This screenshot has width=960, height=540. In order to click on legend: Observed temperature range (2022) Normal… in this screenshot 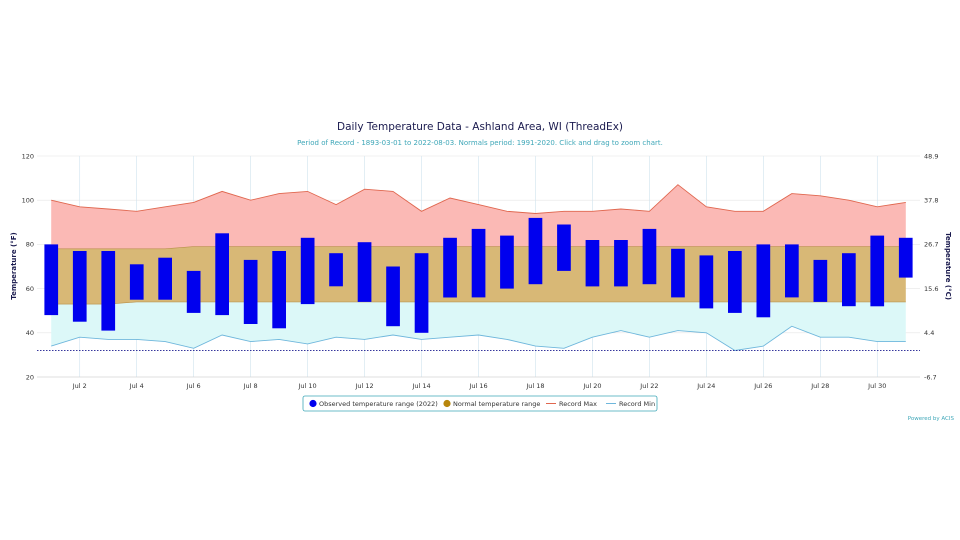, I will do `click(480, 403)`.